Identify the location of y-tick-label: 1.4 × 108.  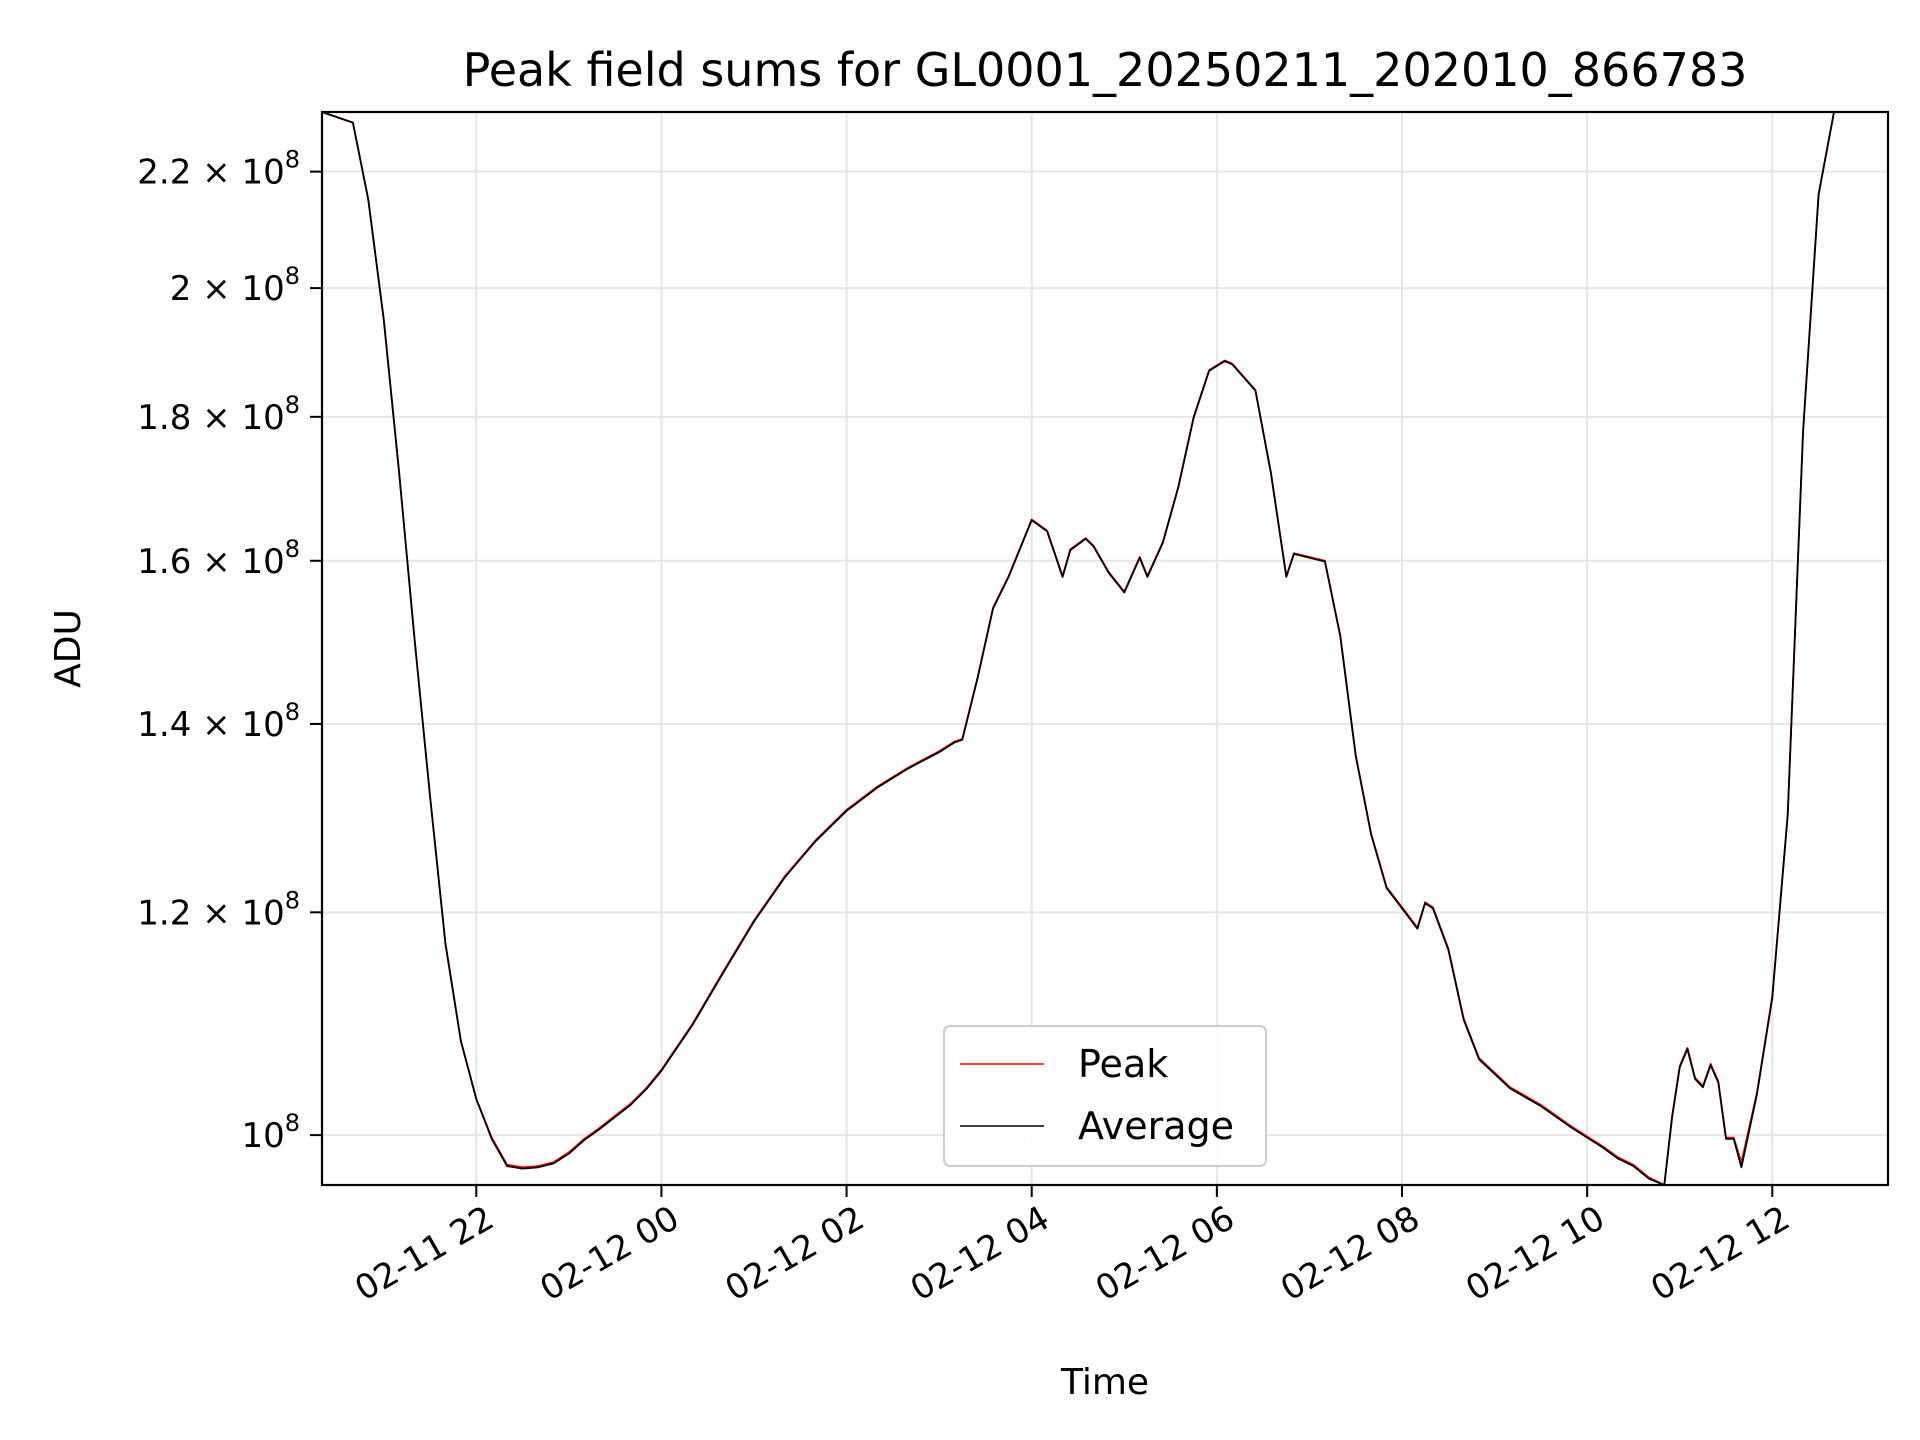
(218, 721).